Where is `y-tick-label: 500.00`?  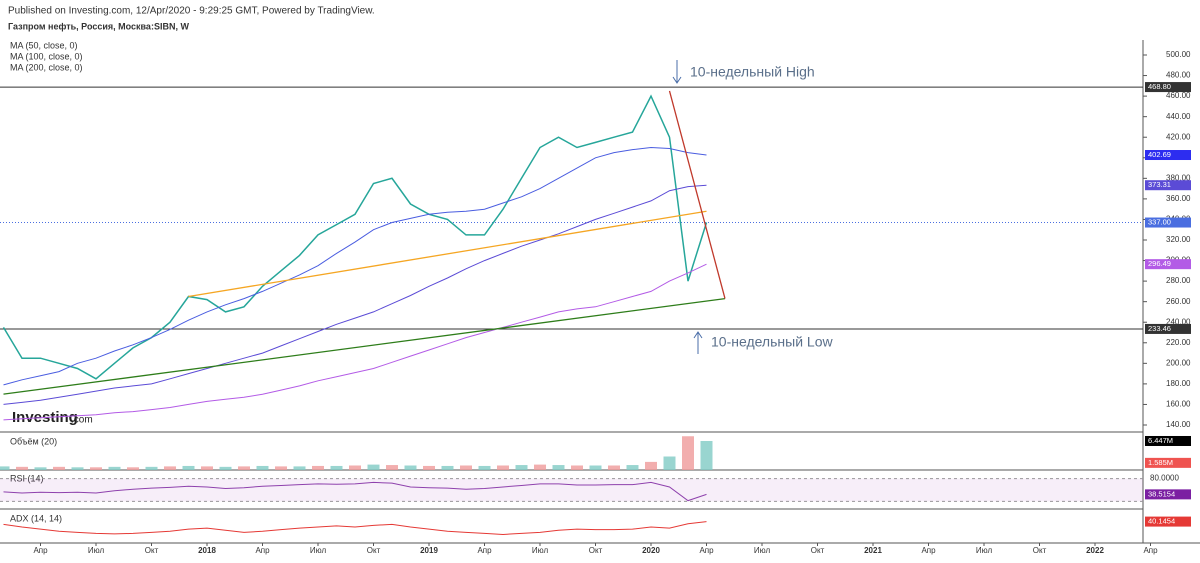
y-tick-label: 500.00 is located at coordinates (1178, 54).